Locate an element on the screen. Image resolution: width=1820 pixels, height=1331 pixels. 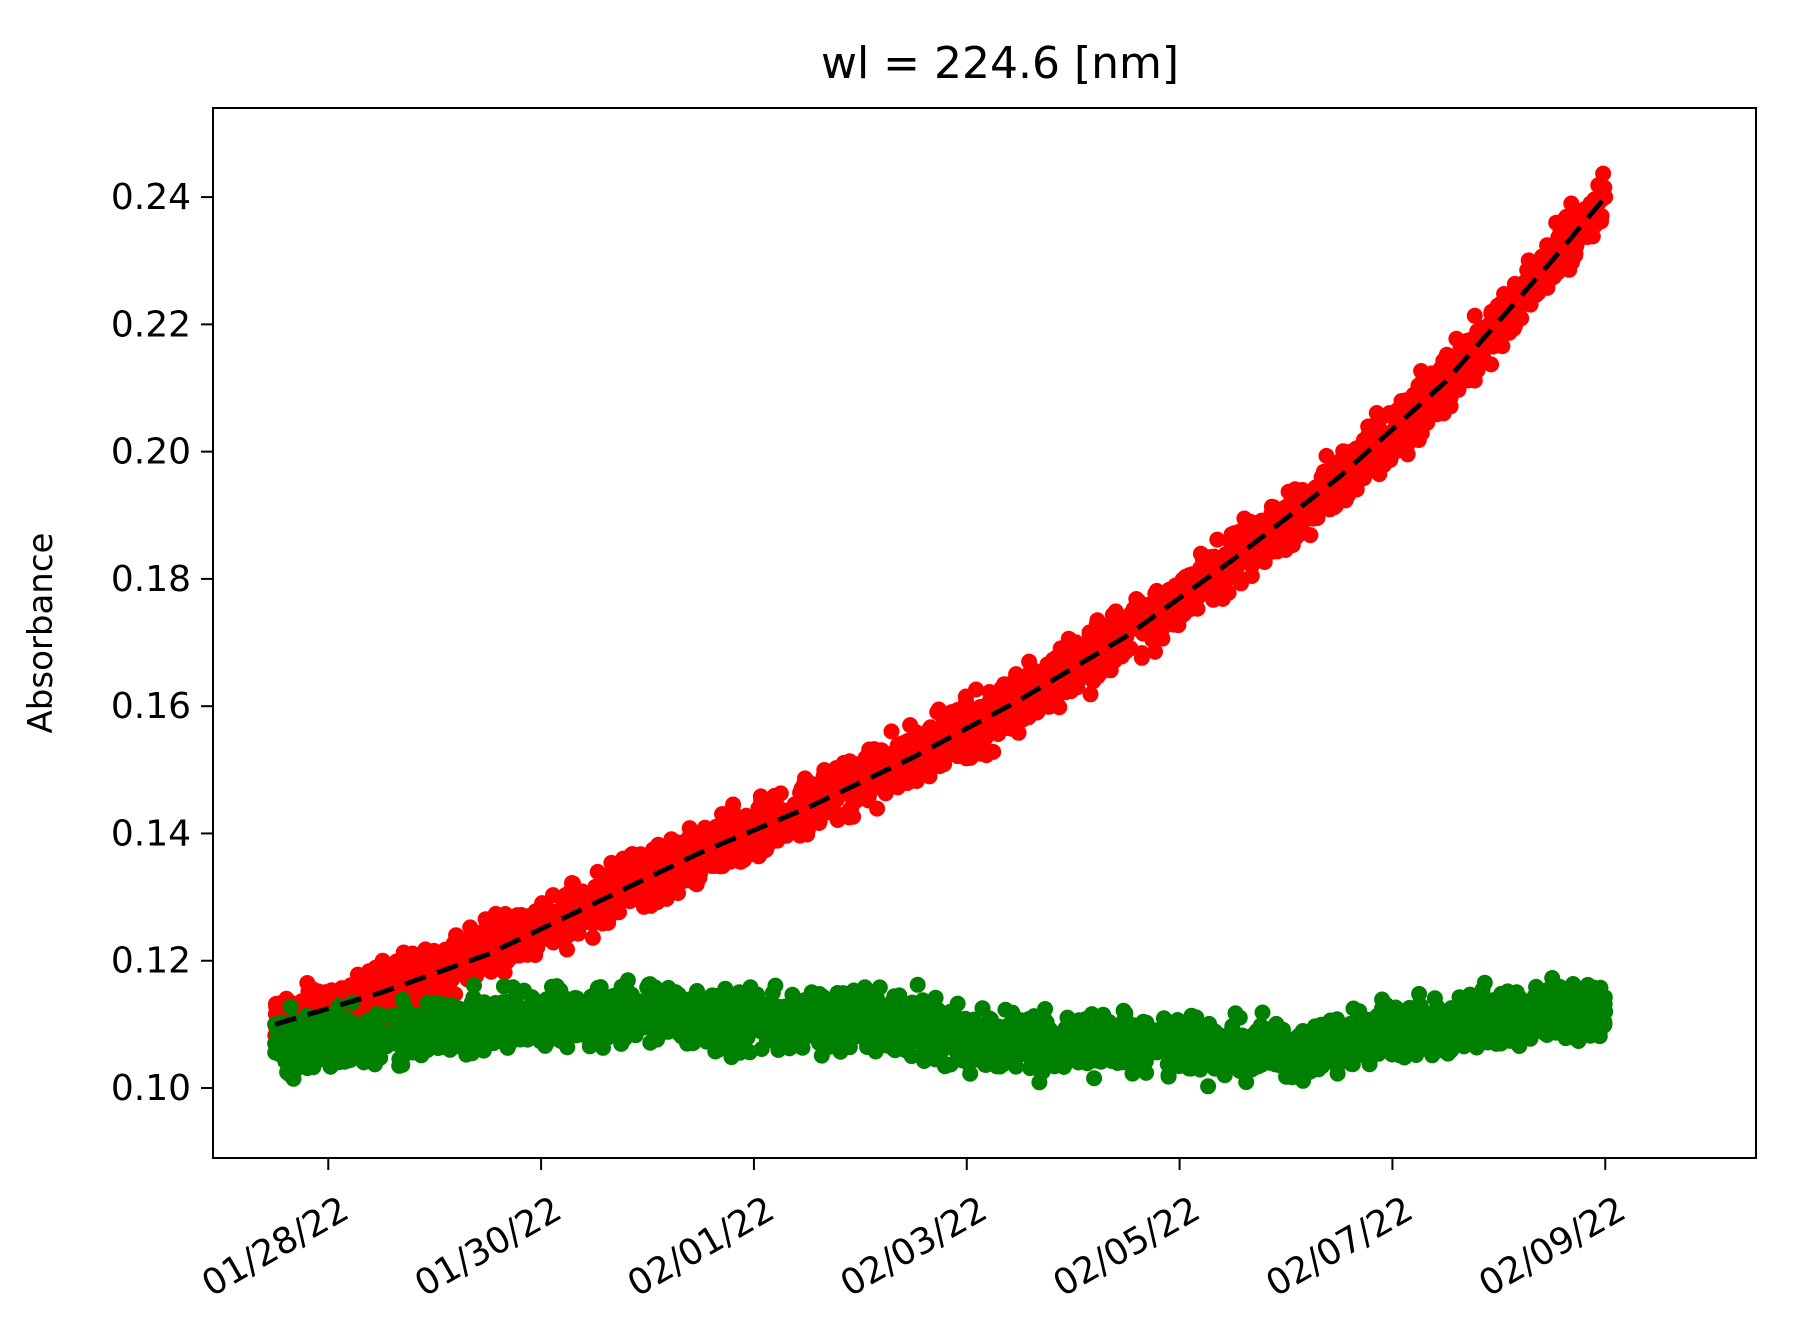
chart-title: wl = 224.6 [nm] is located at coordinates (1000, 63).